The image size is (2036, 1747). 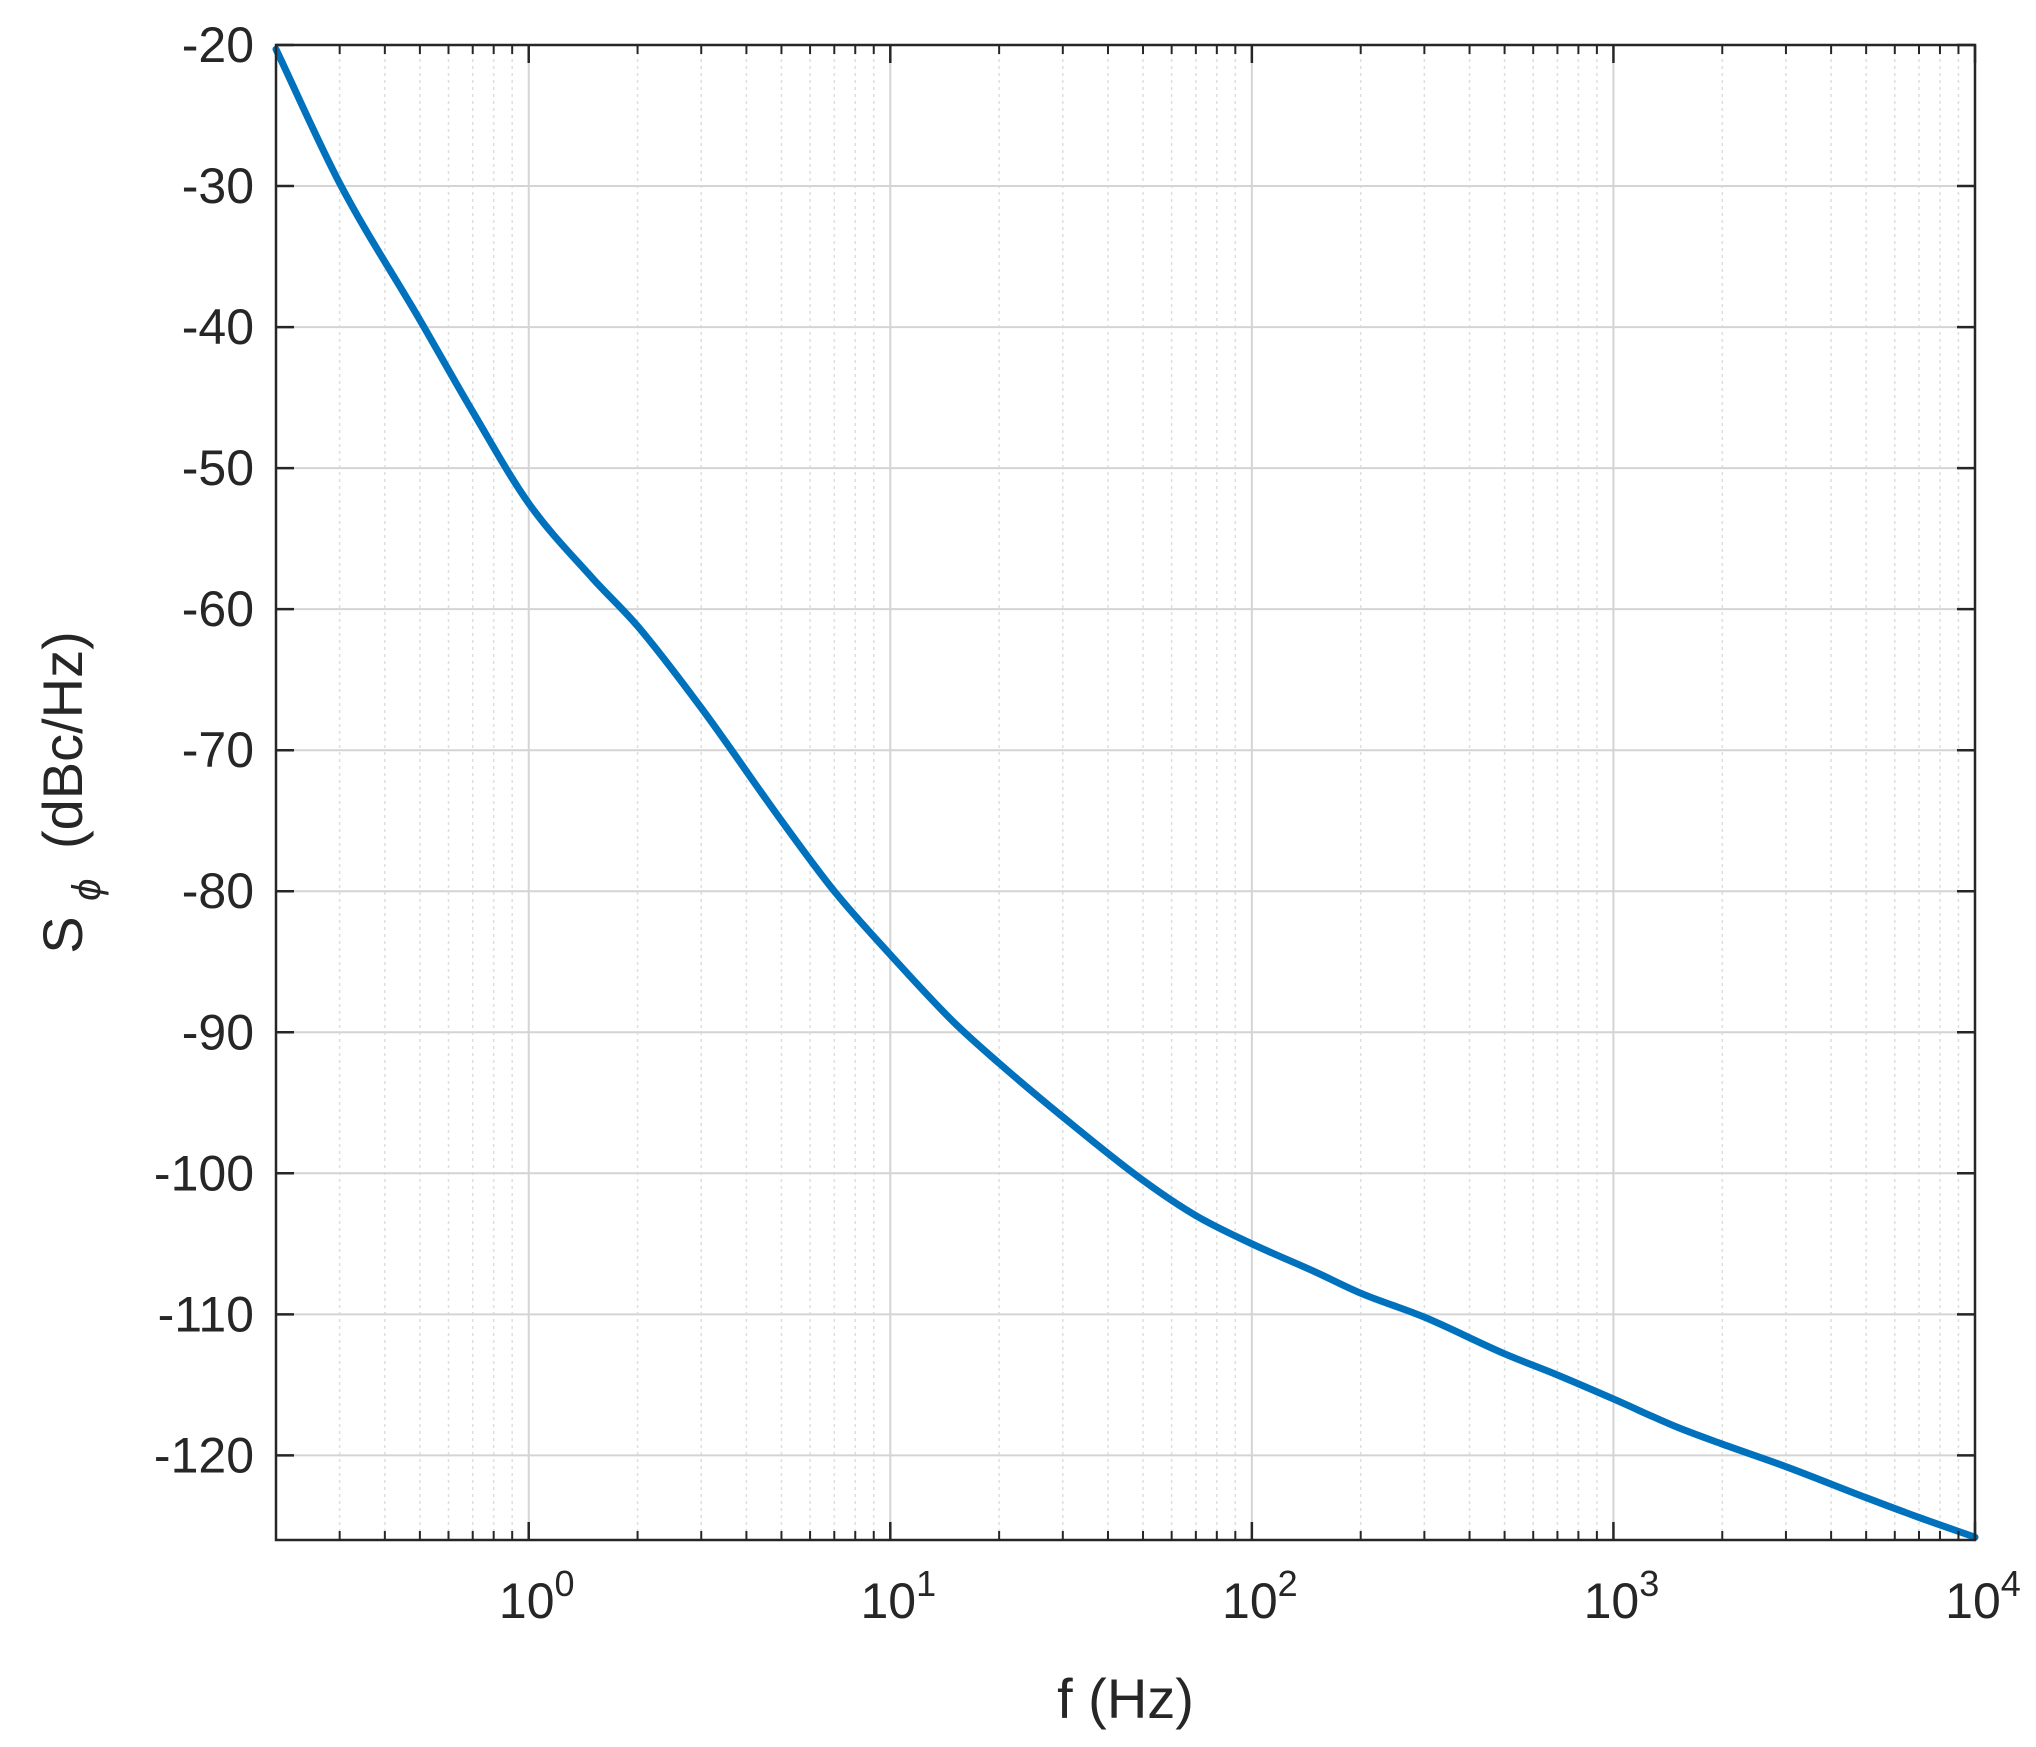 I want to click on y-tick-label: -20, so click(x=218, y=45).